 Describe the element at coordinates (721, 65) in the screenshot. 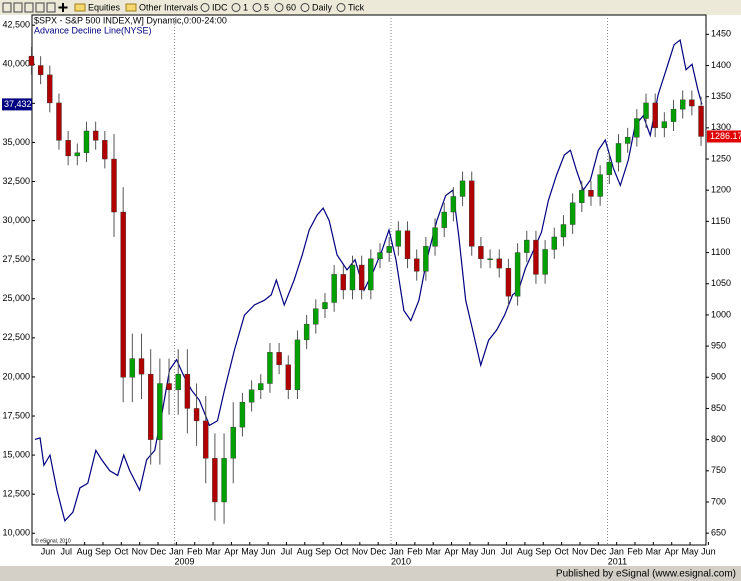

I see `y2-tick-label: 1400` at that location.